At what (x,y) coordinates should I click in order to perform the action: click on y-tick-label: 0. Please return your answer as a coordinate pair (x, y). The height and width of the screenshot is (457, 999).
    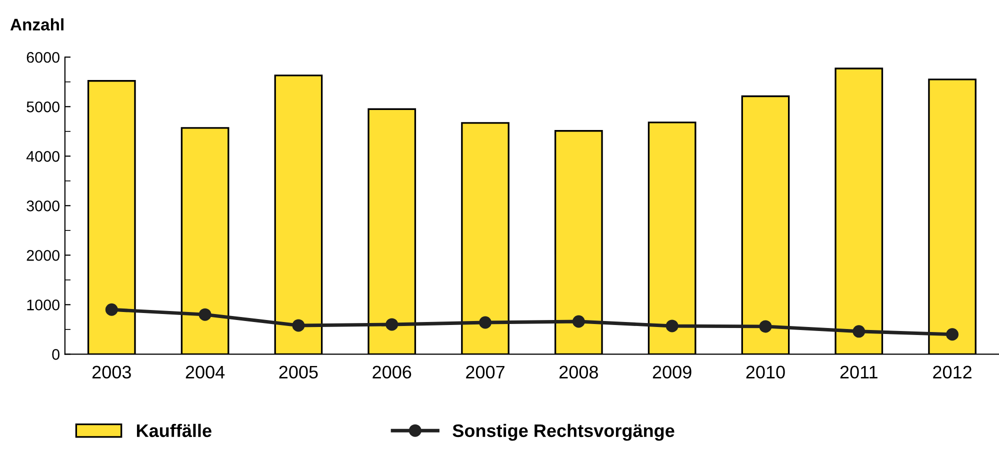
    Looking at the image, I should click on (56, 354).